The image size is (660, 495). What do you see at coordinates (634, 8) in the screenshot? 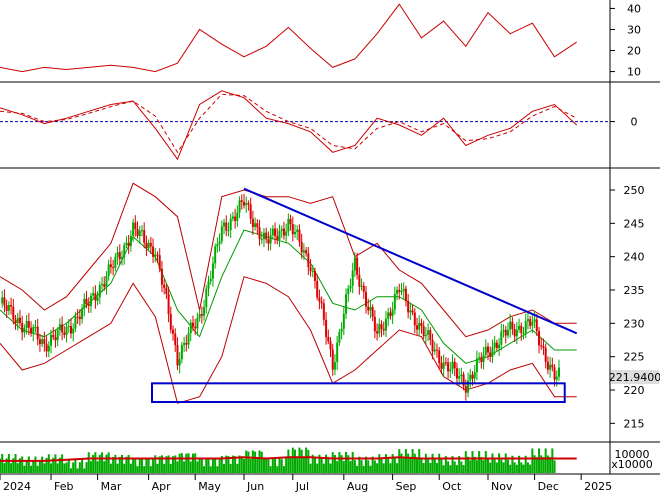
I see `y-tick-label: 40` at bounding box center [634, 8].